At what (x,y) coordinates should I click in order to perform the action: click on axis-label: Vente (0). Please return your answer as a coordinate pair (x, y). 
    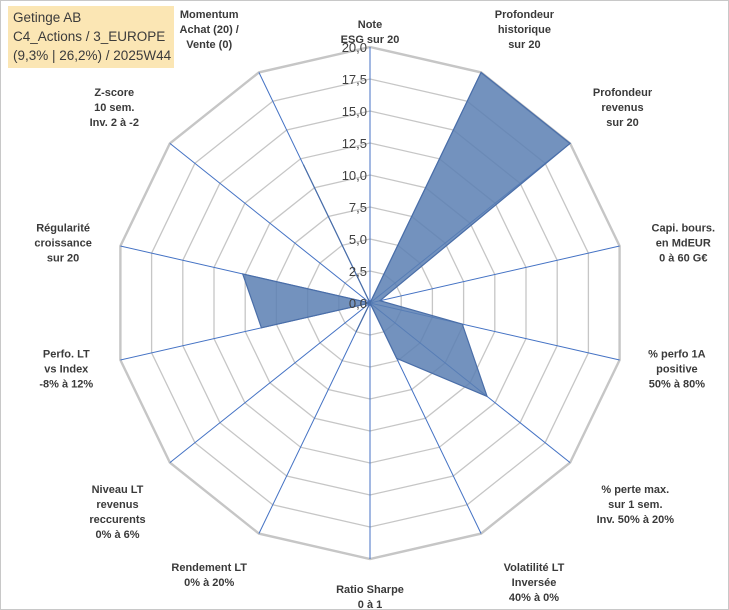
    Looking at the image, I should click on (209, 45).